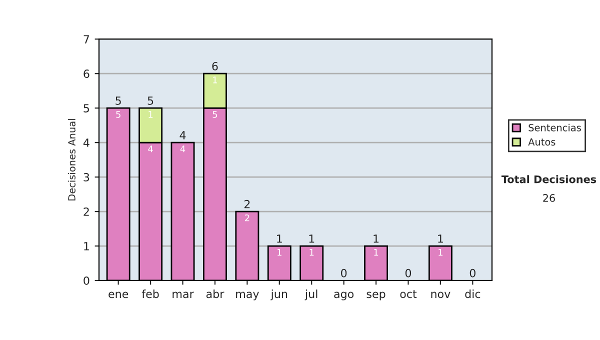  Describe the element at coordinates (118, 295) in the screenshot. I see `x-tick-label: ene` at that location.